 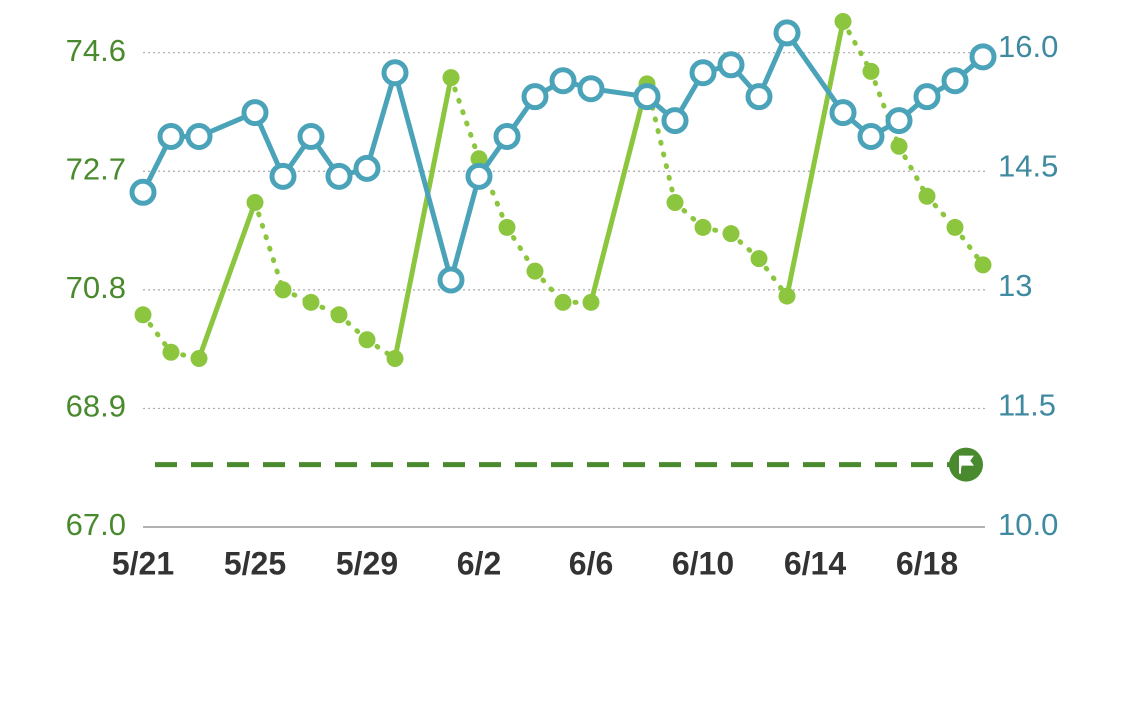 What do you see at coordinates (966, 464) in the screenshot?
I see `goal-flag-icon` at bounding box center [966, 464].